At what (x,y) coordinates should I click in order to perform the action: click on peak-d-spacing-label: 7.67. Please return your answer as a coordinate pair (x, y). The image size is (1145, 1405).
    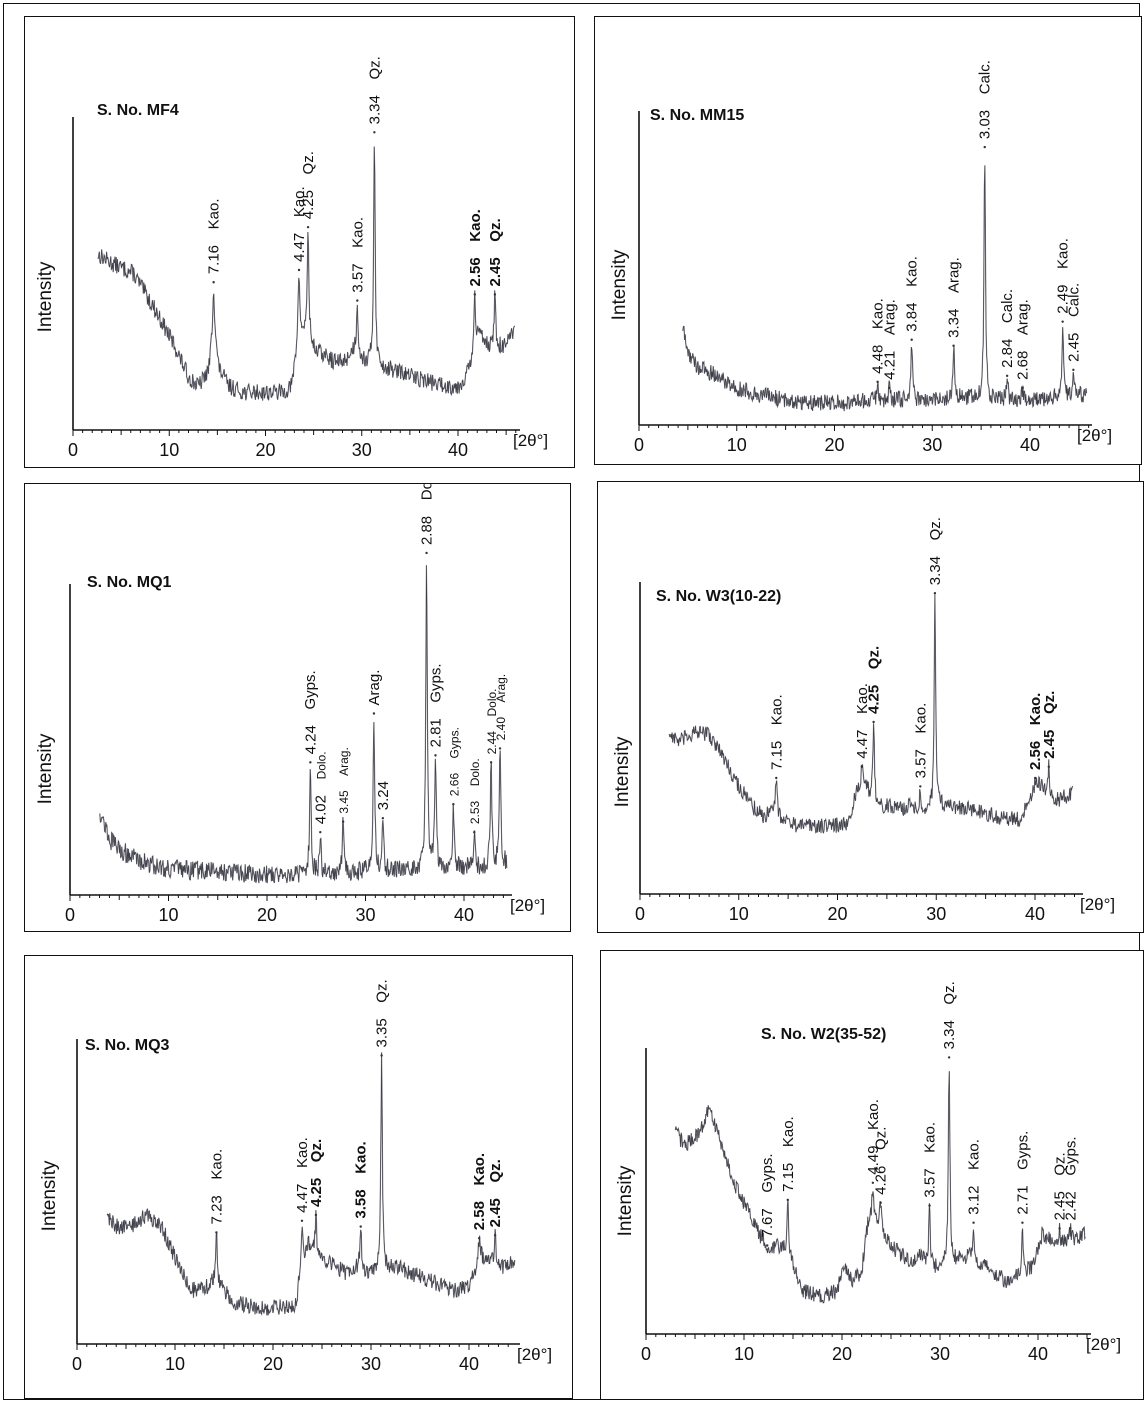
    Looking at the image, I should click on (767, 1222).